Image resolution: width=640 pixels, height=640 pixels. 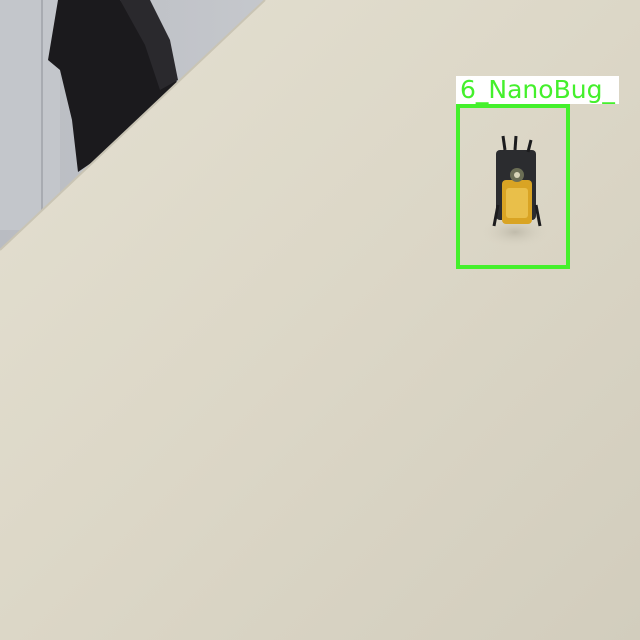 I want to click on detection-bounding-box, so click(x=513, y=186).